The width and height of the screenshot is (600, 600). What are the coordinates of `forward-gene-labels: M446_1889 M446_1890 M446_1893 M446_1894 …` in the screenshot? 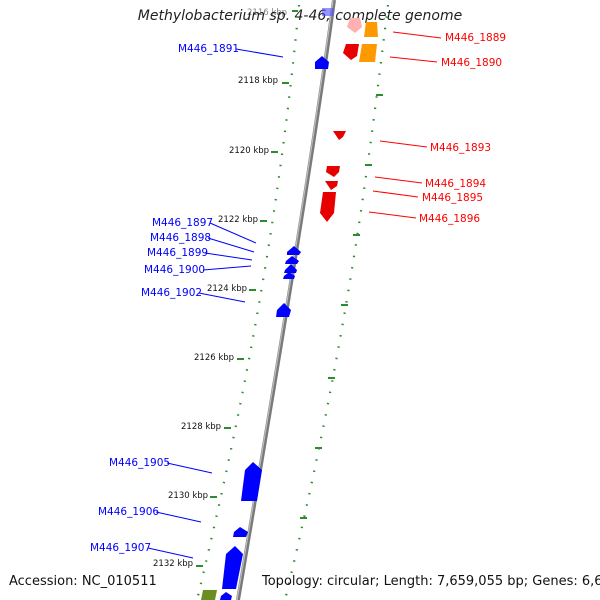 It's located at (462, 128).